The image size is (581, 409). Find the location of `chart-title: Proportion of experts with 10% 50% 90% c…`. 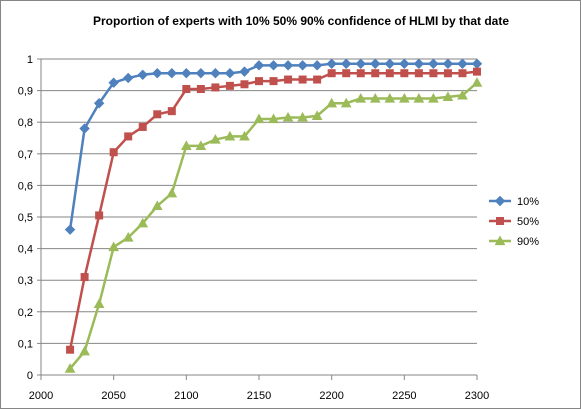

chart-title: Proportion of experts with 10% 50% 90% c… is located at coordinates (301, 21).